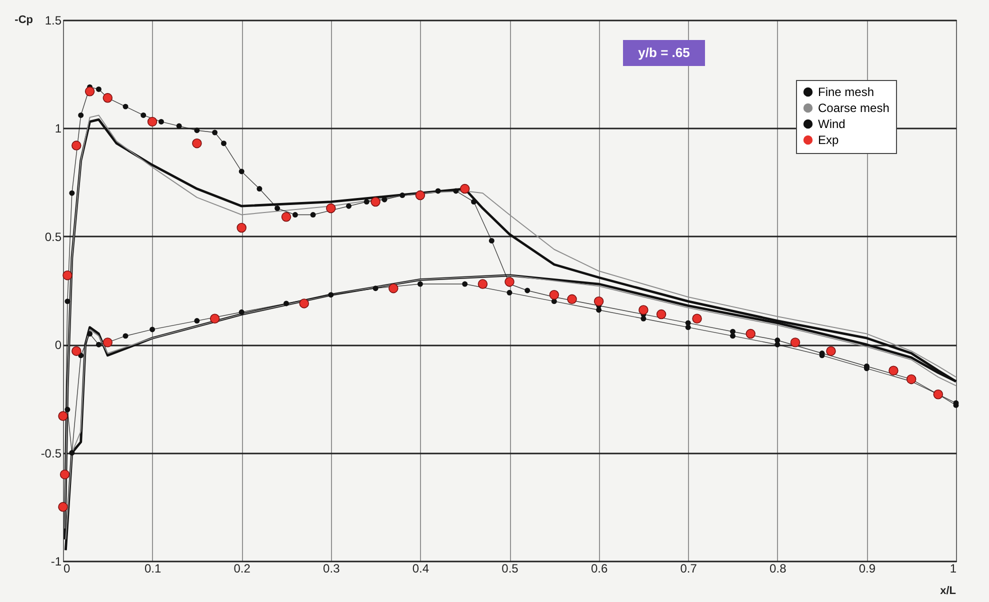 The image size is (989, 602). I want to click on x-tick-label: 1, so click(953, 569).